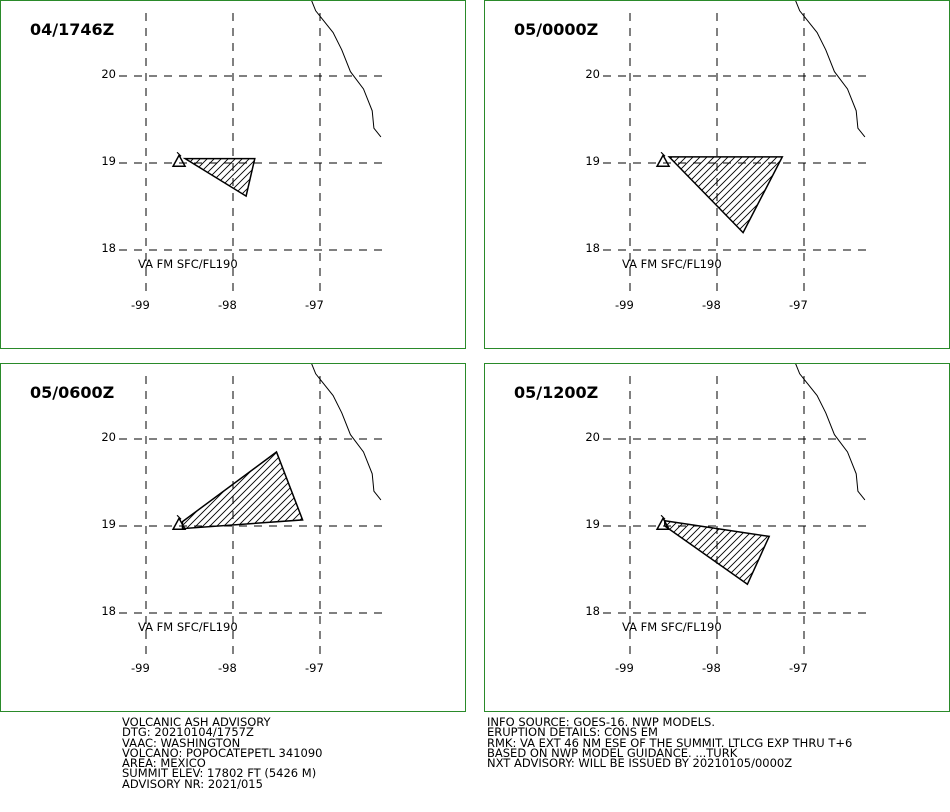  I want to click on advisory-line: SUMMIT ELEV: 17802 FT (5426 M), so click(219, 773).